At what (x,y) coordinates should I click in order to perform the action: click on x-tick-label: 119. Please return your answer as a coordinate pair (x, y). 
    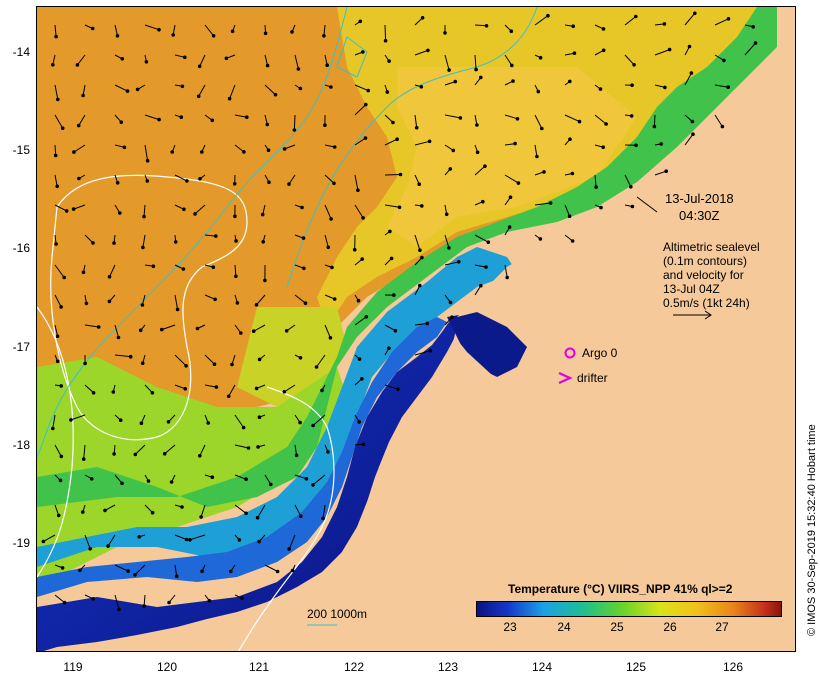
    Looking at the image, I should click on (73, 667).